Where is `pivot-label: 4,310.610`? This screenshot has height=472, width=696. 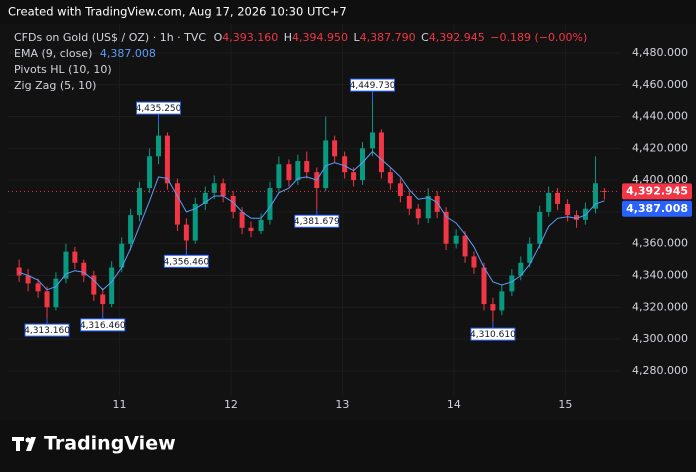
pivot-label: 4,310.610 is located at coordinates (493, 335).